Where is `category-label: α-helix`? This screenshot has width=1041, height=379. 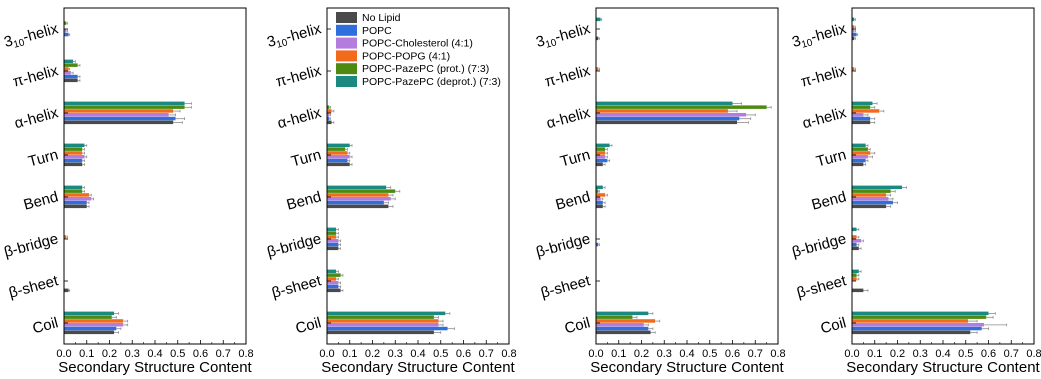
category-label: α-helix is located at coordinates (37, 118).